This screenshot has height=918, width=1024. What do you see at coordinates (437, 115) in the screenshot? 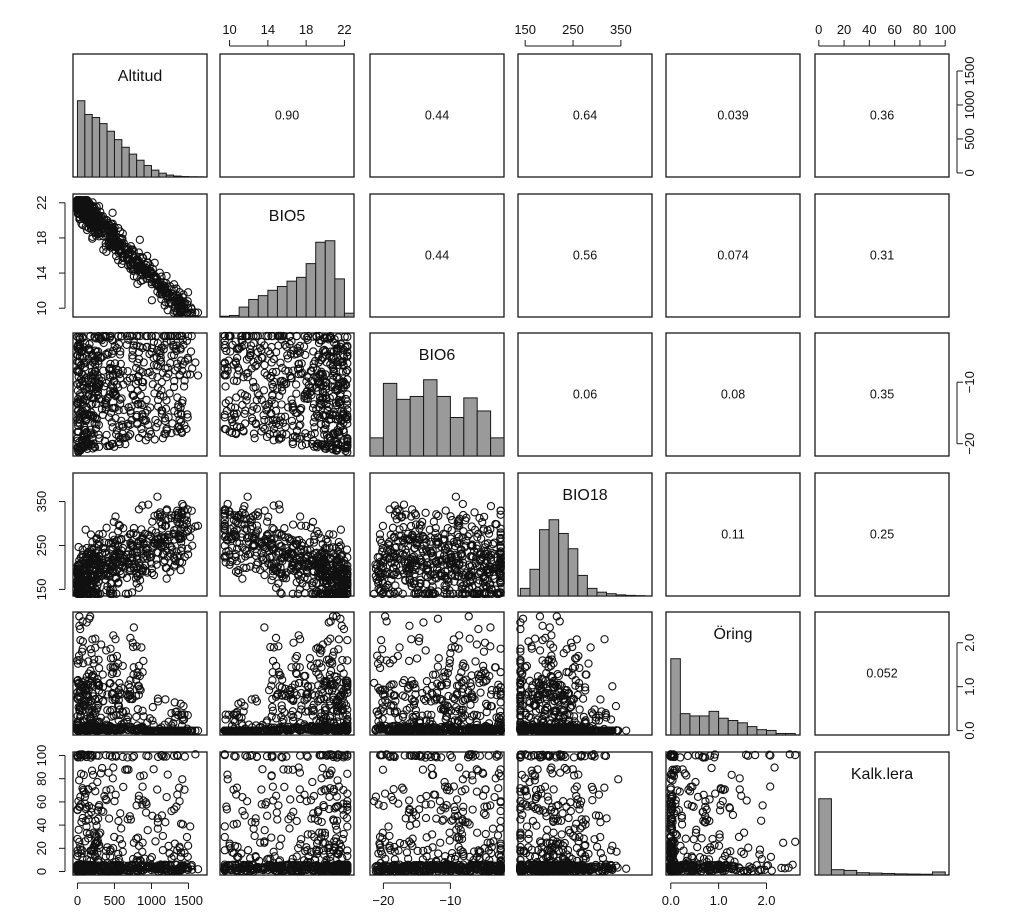
I see `panel-frame-altitud-bio6` at bounding box center [437, 115].